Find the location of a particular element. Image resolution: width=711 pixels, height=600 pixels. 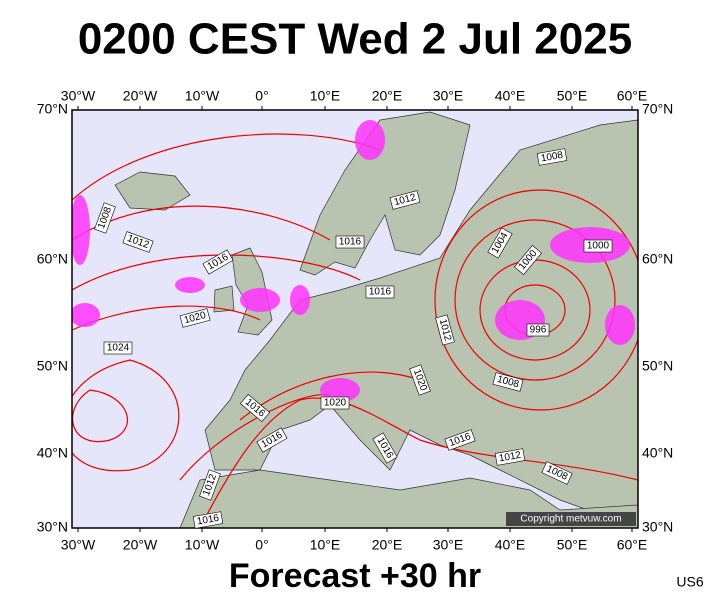

isobar is located at coordinates (536, 300).